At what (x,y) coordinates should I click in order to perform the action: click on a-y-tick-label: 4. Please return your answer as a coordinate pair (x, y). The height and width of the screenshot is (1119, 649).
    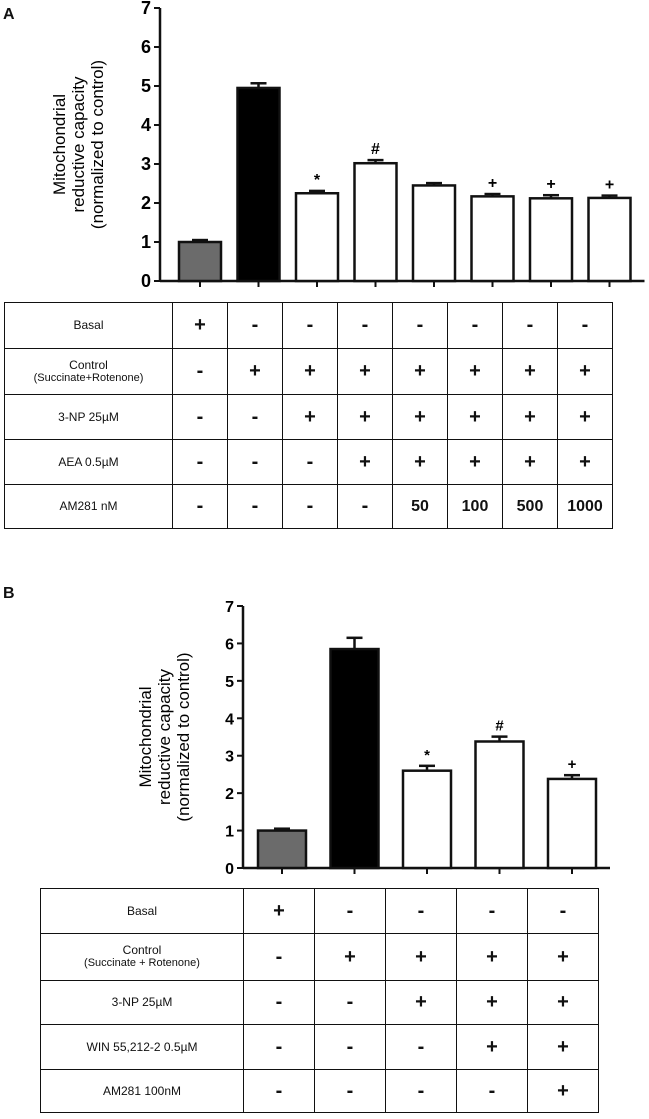
    Looking at the image, I should click on (146, 125).